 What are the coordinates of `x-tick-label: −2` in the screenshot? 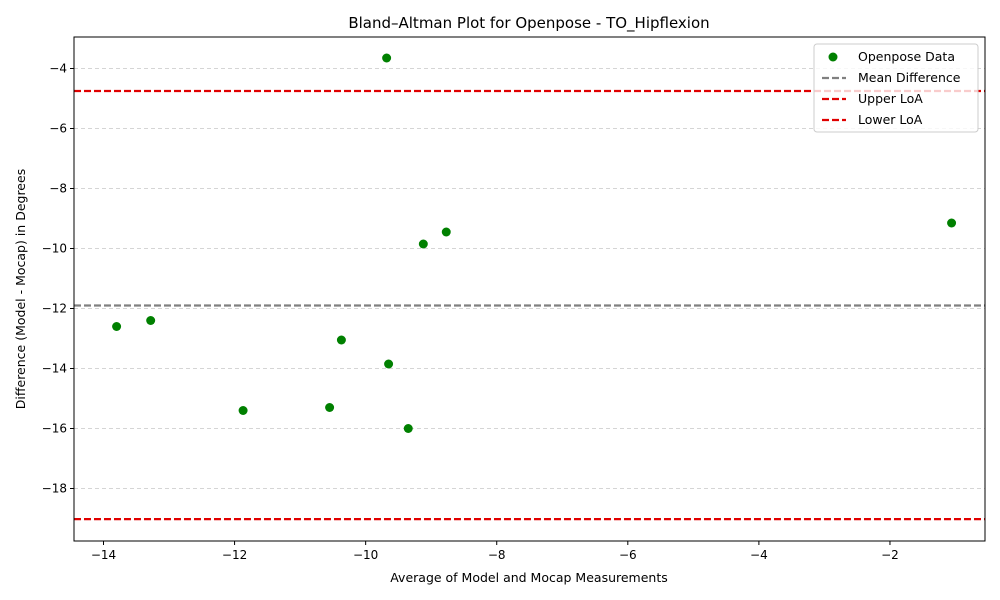 It's located at (890, 555).